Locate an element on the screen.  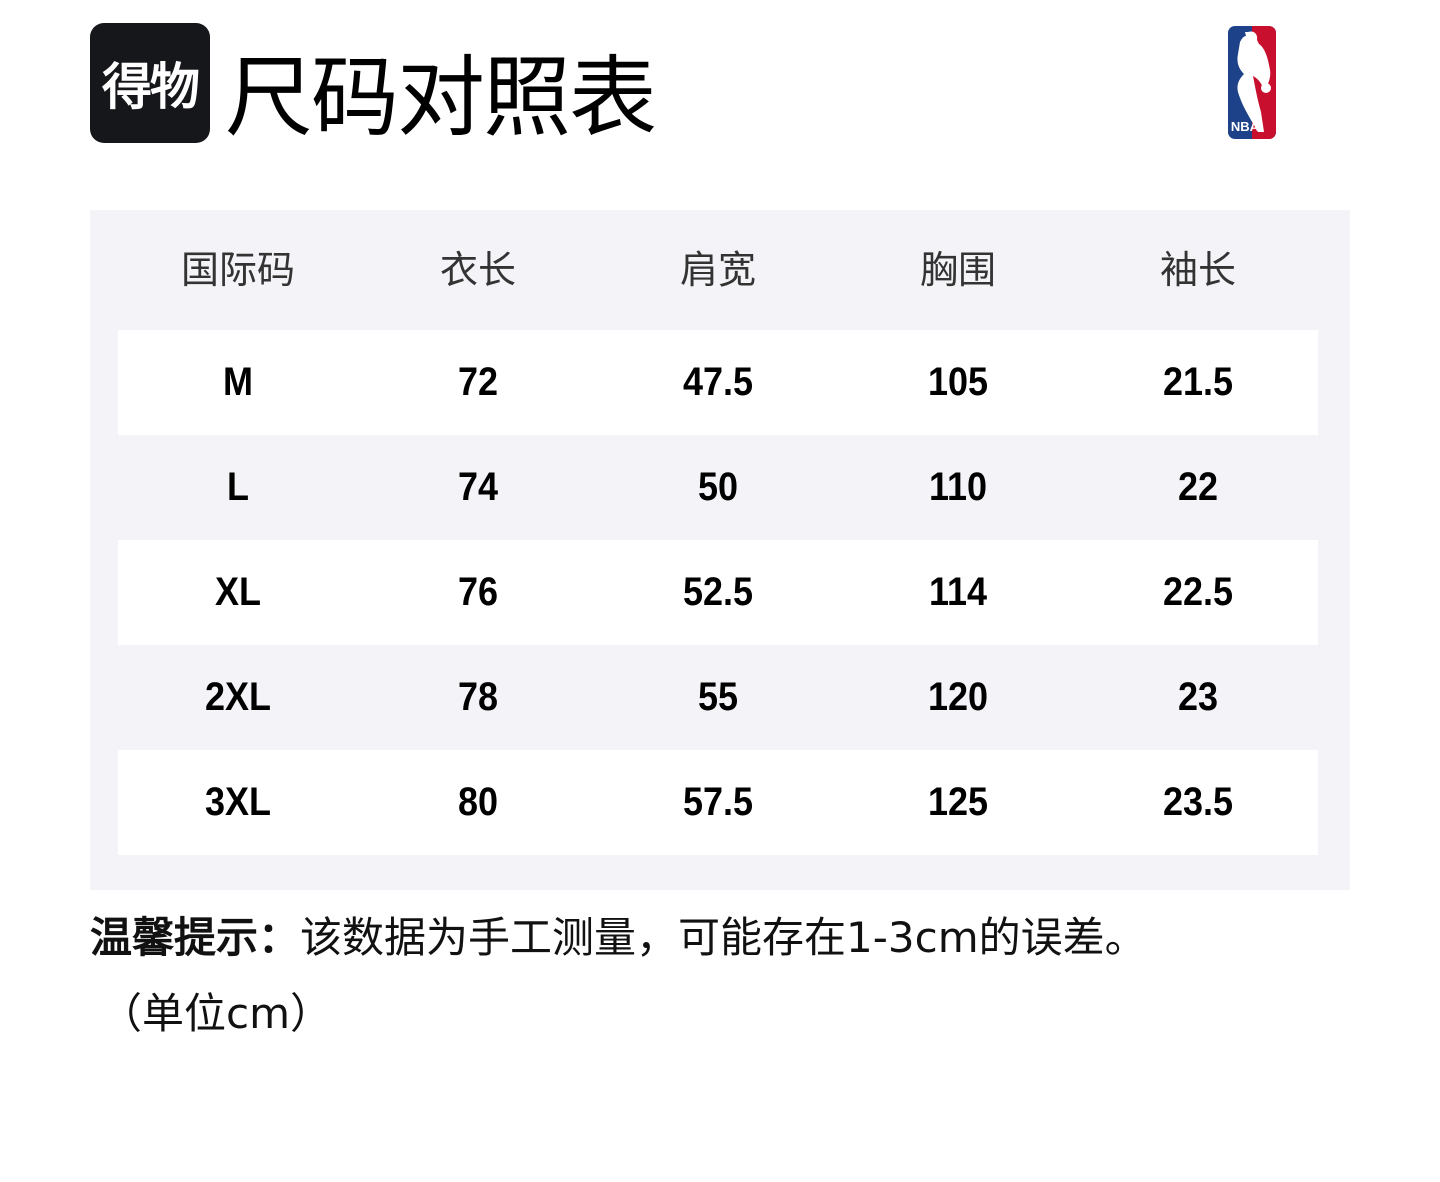
table-cell: 114 is located at coordinates (958, 592).